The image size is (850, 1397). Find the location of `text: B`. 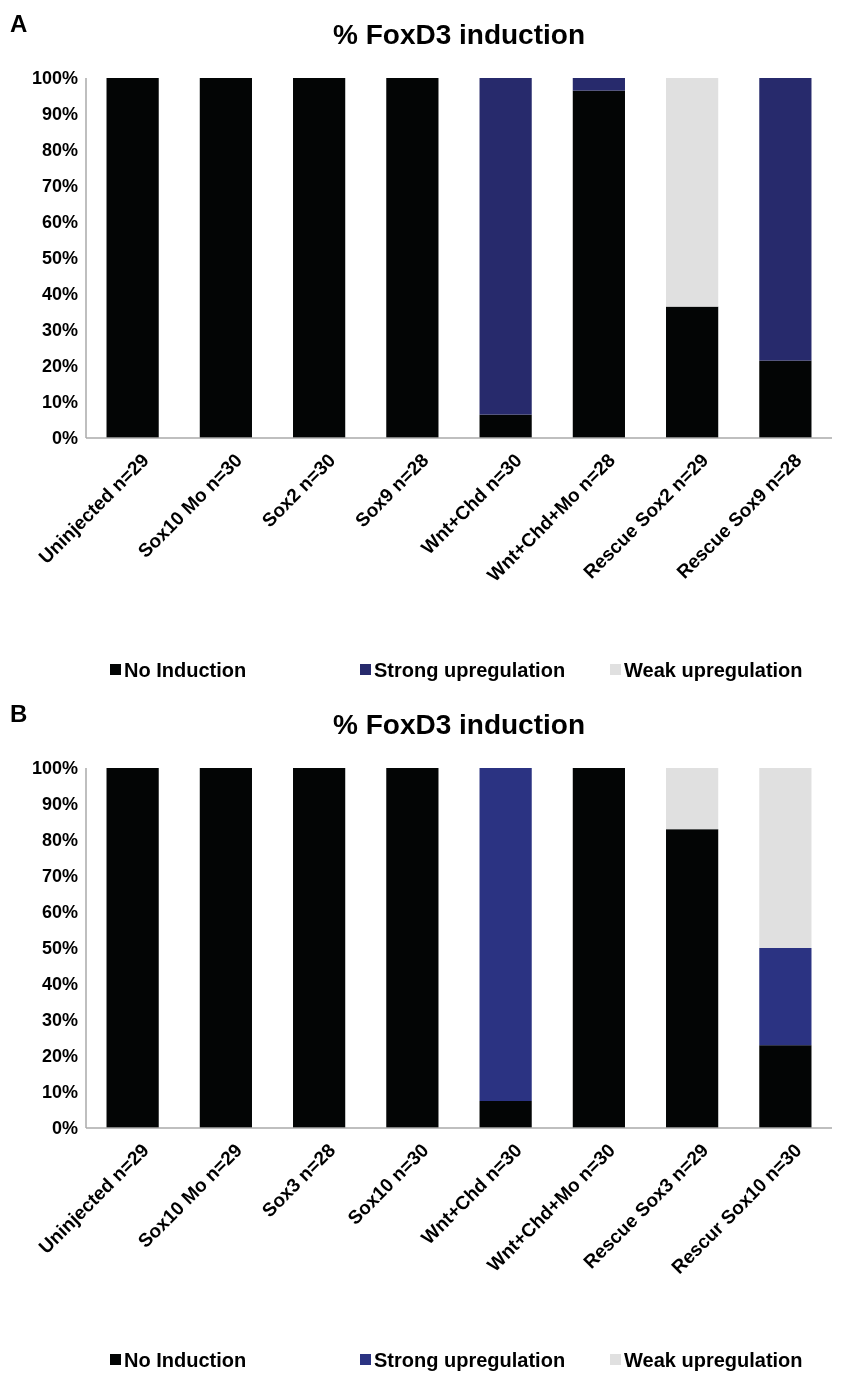

text: B is located at coordinates (19, 713).